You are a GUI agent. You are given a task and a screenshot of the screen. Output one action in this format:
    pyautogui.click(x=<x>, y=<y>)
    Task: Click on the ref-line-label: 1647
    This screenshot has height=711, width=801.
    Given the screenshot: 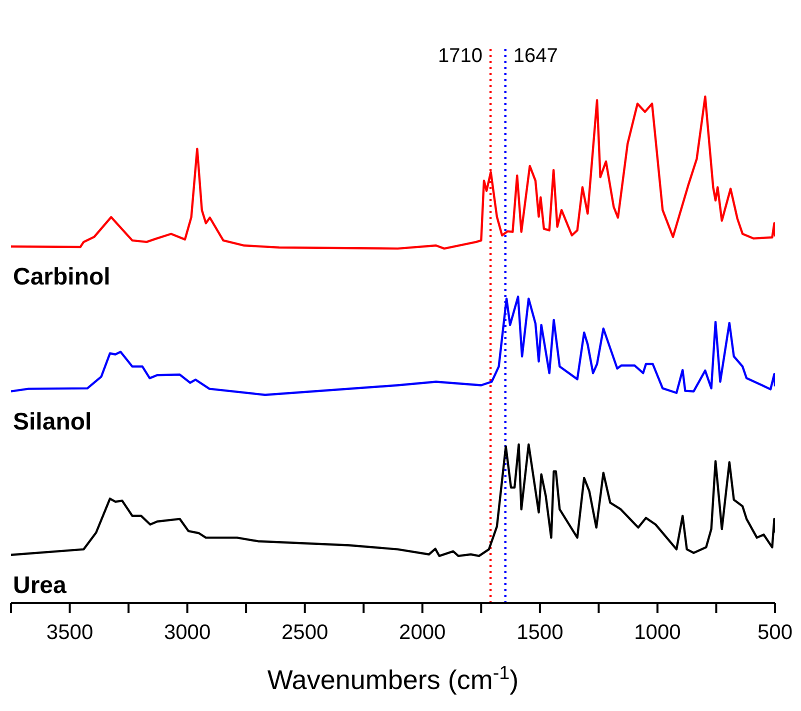 What is the action you would take?
    pyautogui.click(x=535, y=56)
    